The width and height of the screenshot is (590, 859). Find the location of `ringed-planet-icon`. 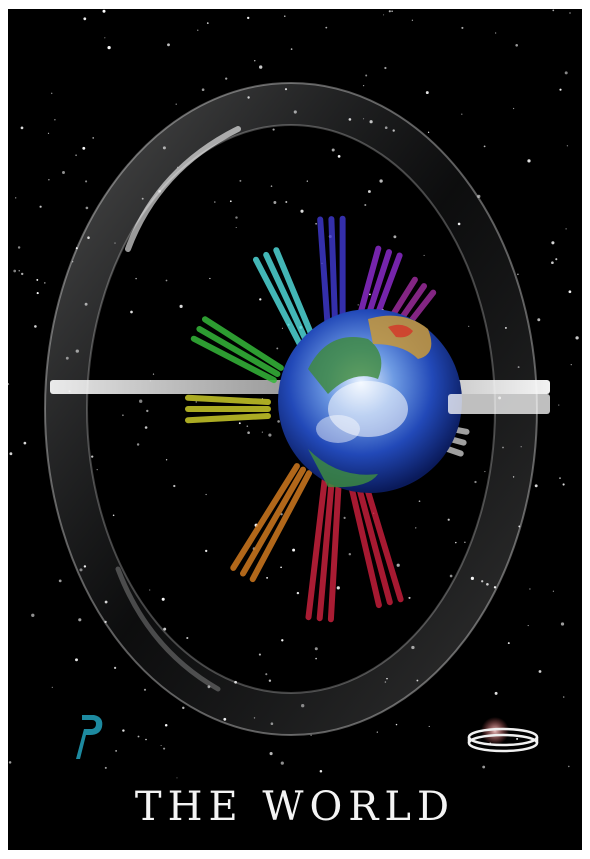

ringed-planet-icon is located at coordinates (503, 735).